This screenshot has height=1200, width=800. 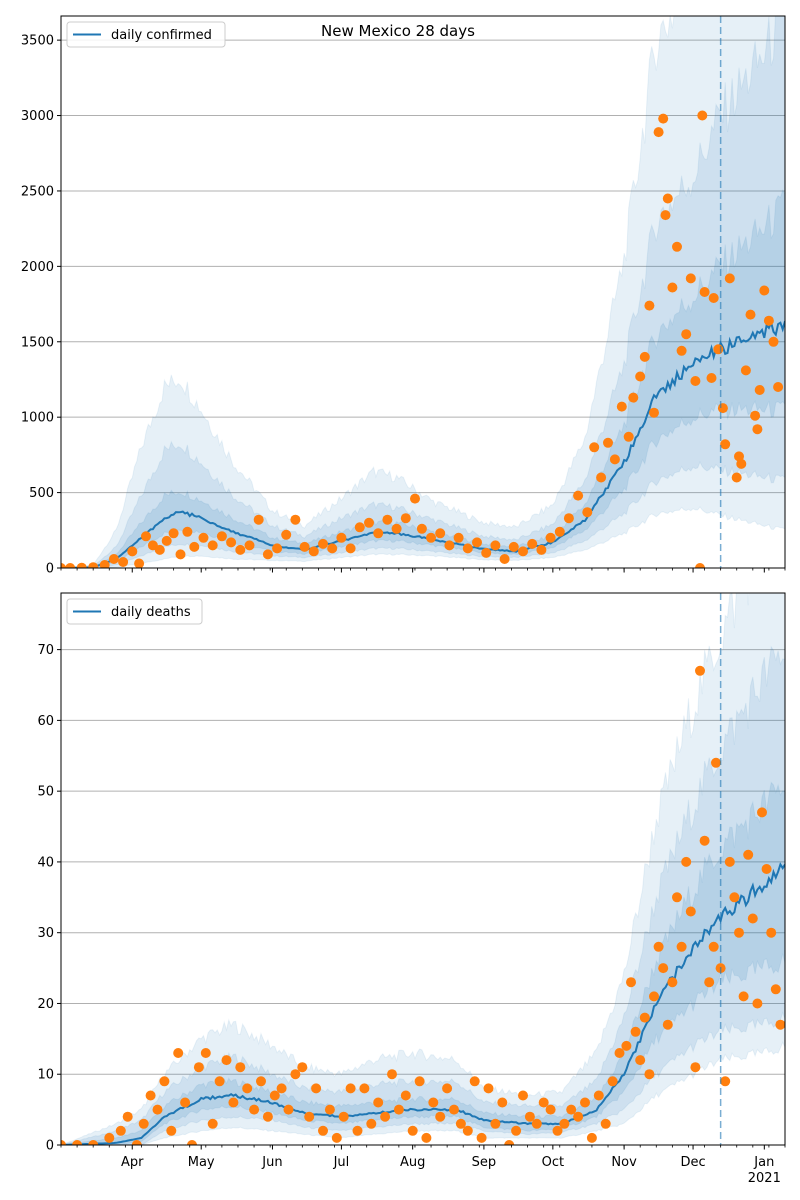 What do you see at coordinates (624, 1162) in the screenshot?
I see `x-tick-label: Nov` at bounding box center [624, 1162].